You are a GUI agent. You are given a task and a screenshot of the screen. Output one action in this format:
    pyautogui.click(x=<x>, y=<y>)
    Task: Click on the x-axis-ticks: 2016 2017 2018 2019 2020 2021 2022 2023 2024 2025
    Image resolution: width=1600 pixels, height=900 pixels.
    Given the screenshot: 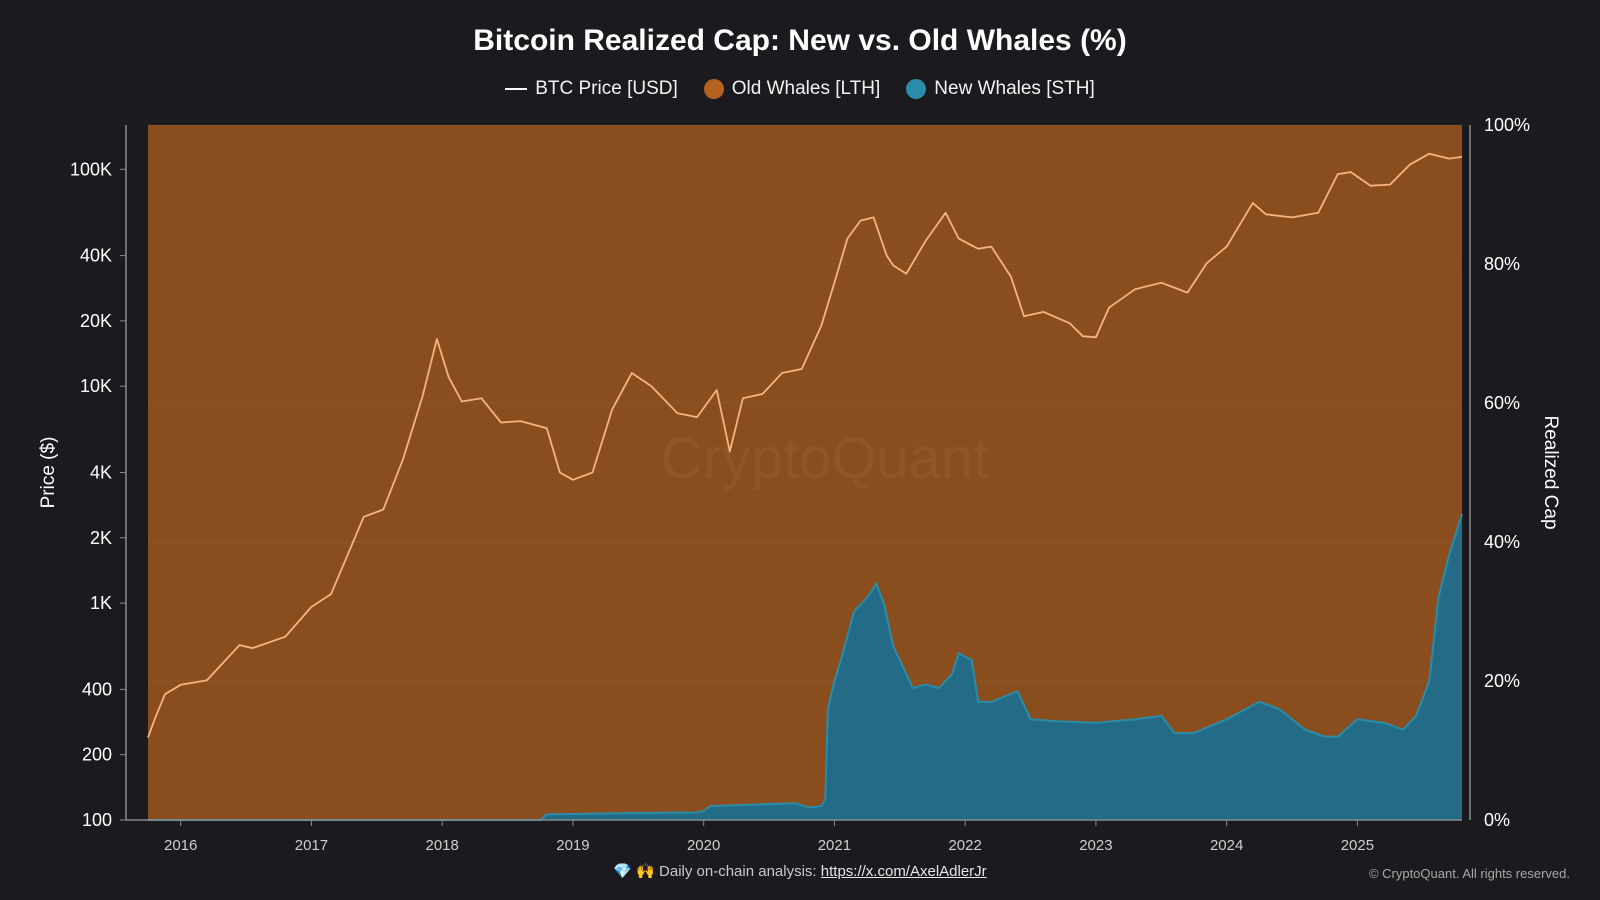 What is the action you would take?
    pyautogui.click(x=769, y=837)
    